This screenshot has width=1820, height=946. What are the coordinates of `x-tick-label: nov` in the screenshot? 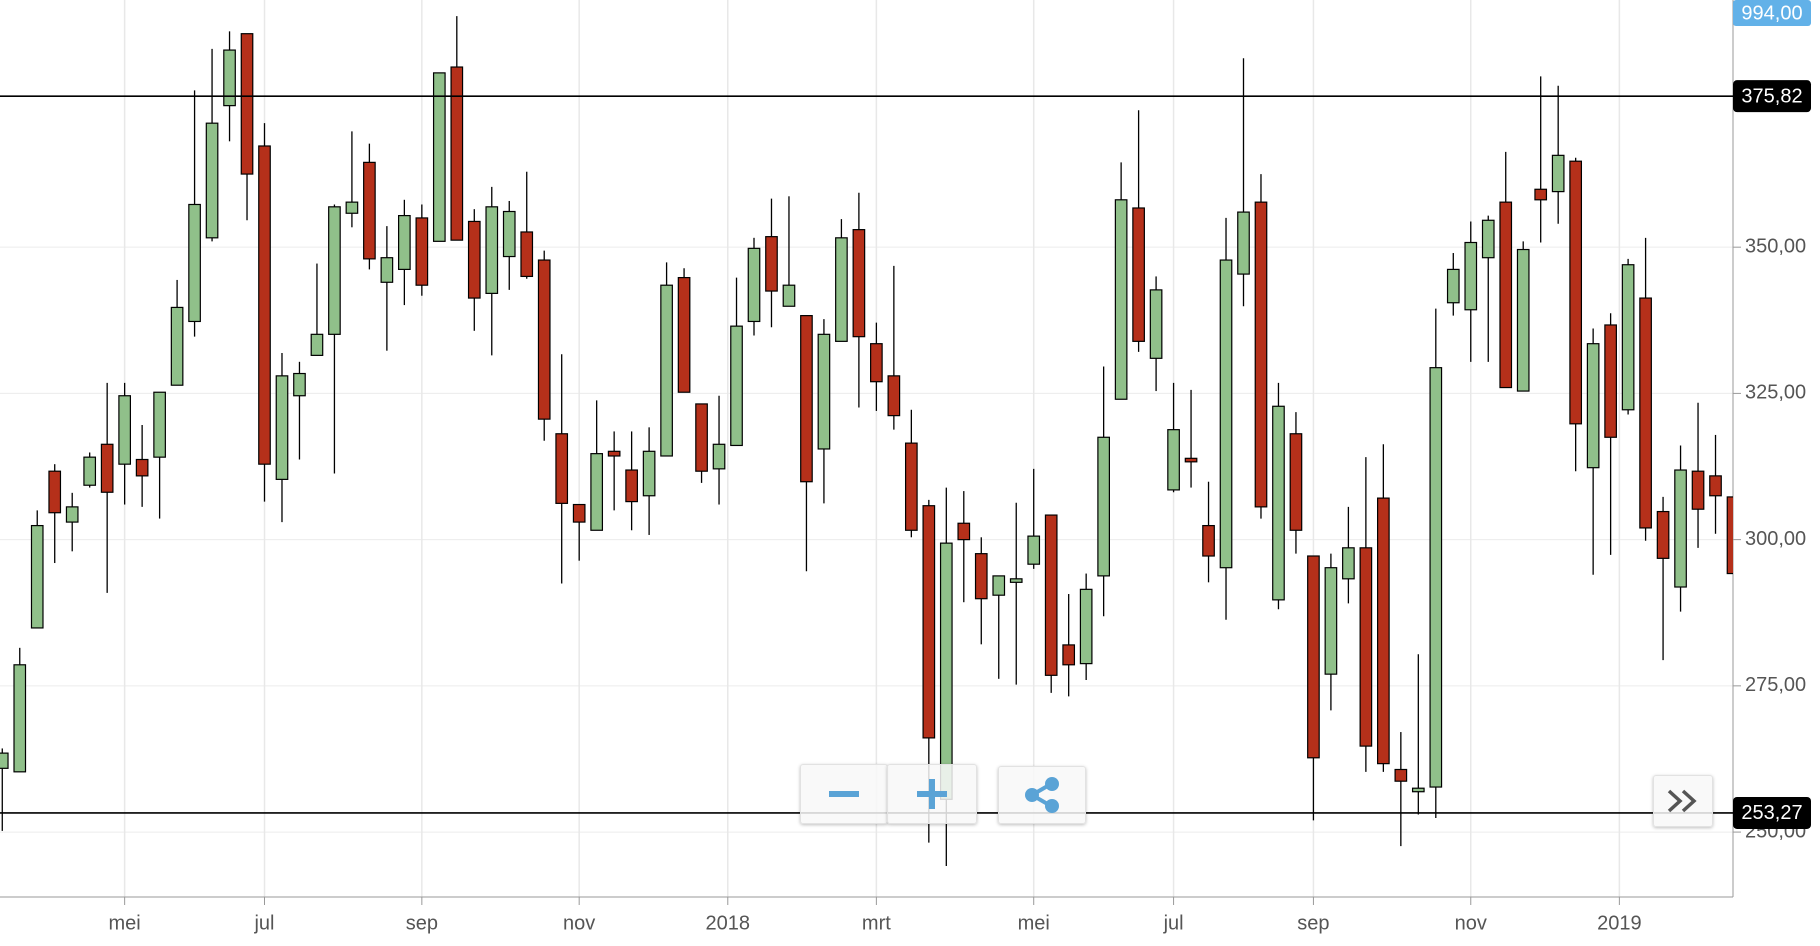 It's located at (1471, 923).